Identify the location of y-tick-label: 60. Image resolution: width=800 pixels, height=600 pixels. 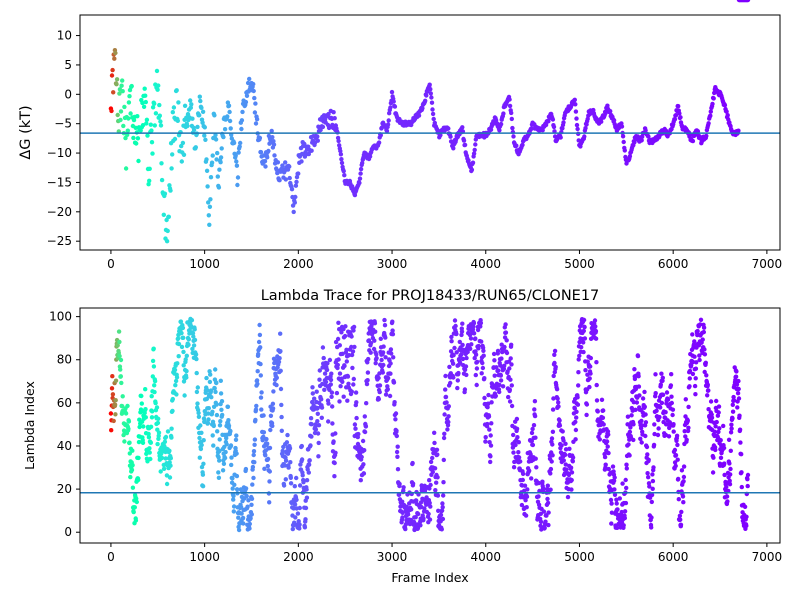
(64, 403).